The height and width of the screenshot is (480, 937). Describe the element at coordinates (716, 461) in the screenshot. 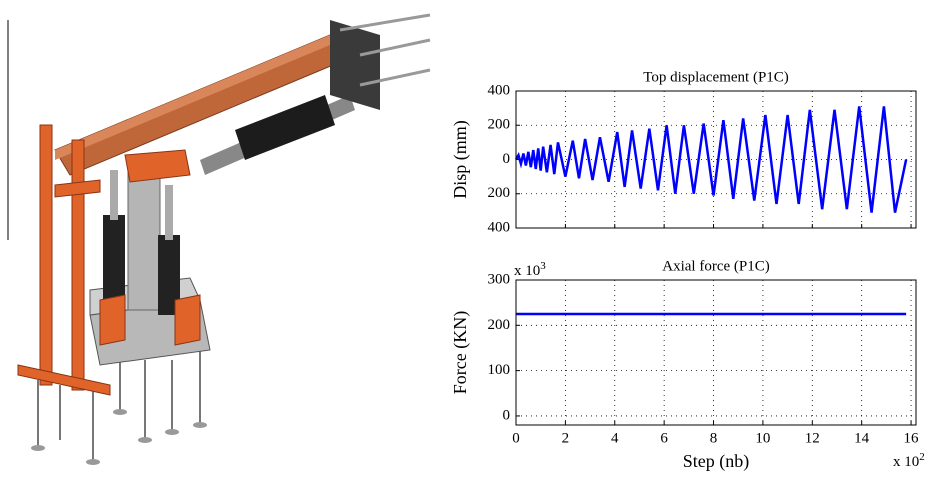

I see `x-axis-label: Step (nb)` at that location.